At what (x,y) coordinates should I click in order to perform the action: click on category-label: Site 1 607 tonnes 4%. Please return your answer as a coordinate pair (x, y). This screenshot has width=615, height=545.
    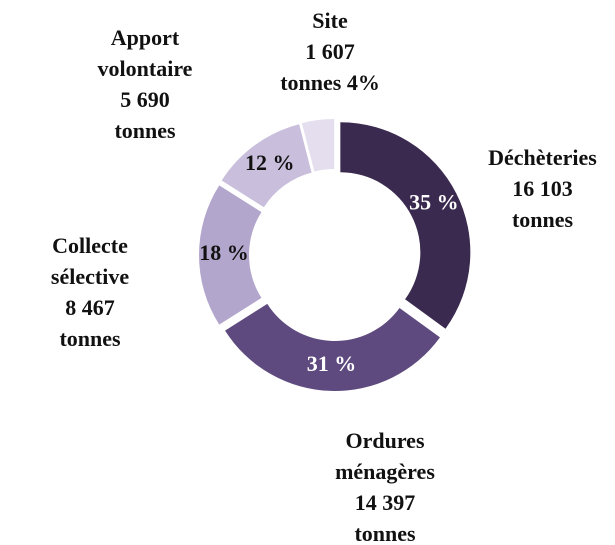
    Looking at the image, I should click on (330, 51).